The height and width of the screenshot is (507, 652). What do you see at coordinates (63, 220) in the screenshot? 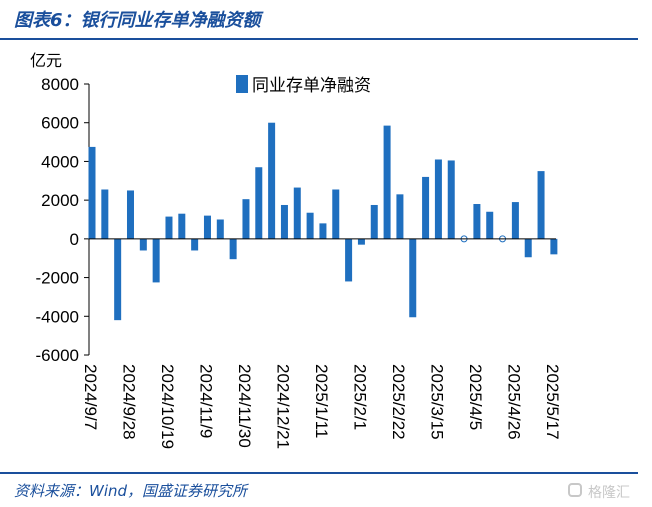
I see `y-axis: 8000 6000 4000 2000 0 -2000 -4000 -6000` at bounding box center [63, 220].